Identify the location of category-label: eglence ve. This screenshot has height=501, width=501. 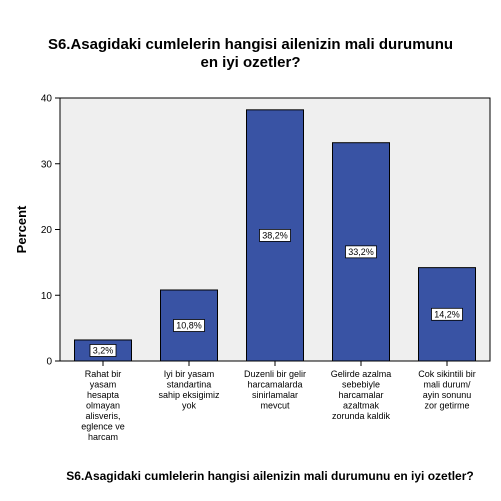
(103, 427).